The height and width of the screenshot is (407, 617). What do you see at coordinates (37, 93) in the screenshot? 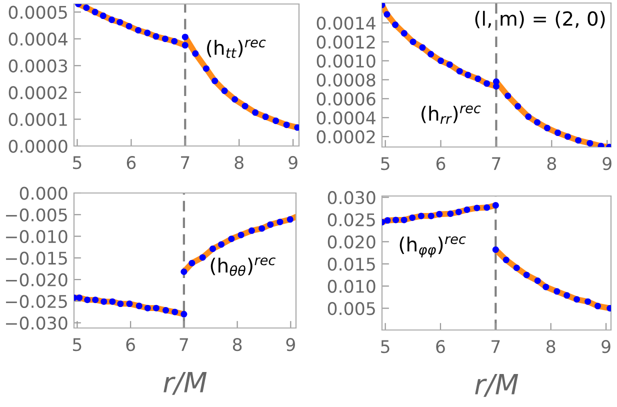
I see `y-tick-label: 0.0002` at bounding box center [37, 93].